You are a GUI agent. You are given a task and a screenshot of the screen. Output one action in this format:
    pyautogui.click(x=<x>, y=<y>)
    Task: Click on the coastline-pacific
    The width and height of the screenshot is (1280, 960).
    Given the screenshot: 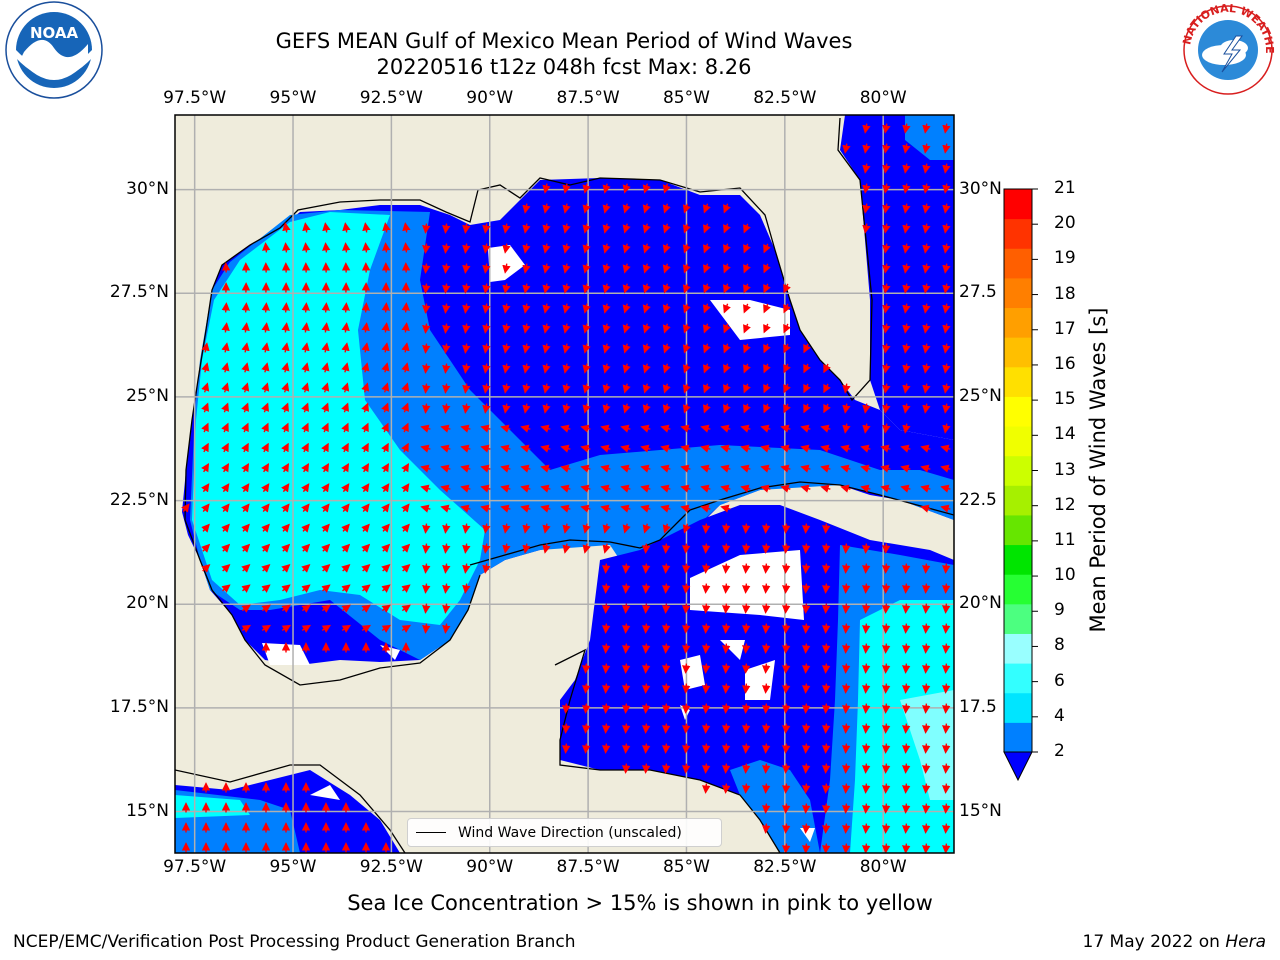 What is the action you would take?
    pyautogui.click(x=290, y=808)
    